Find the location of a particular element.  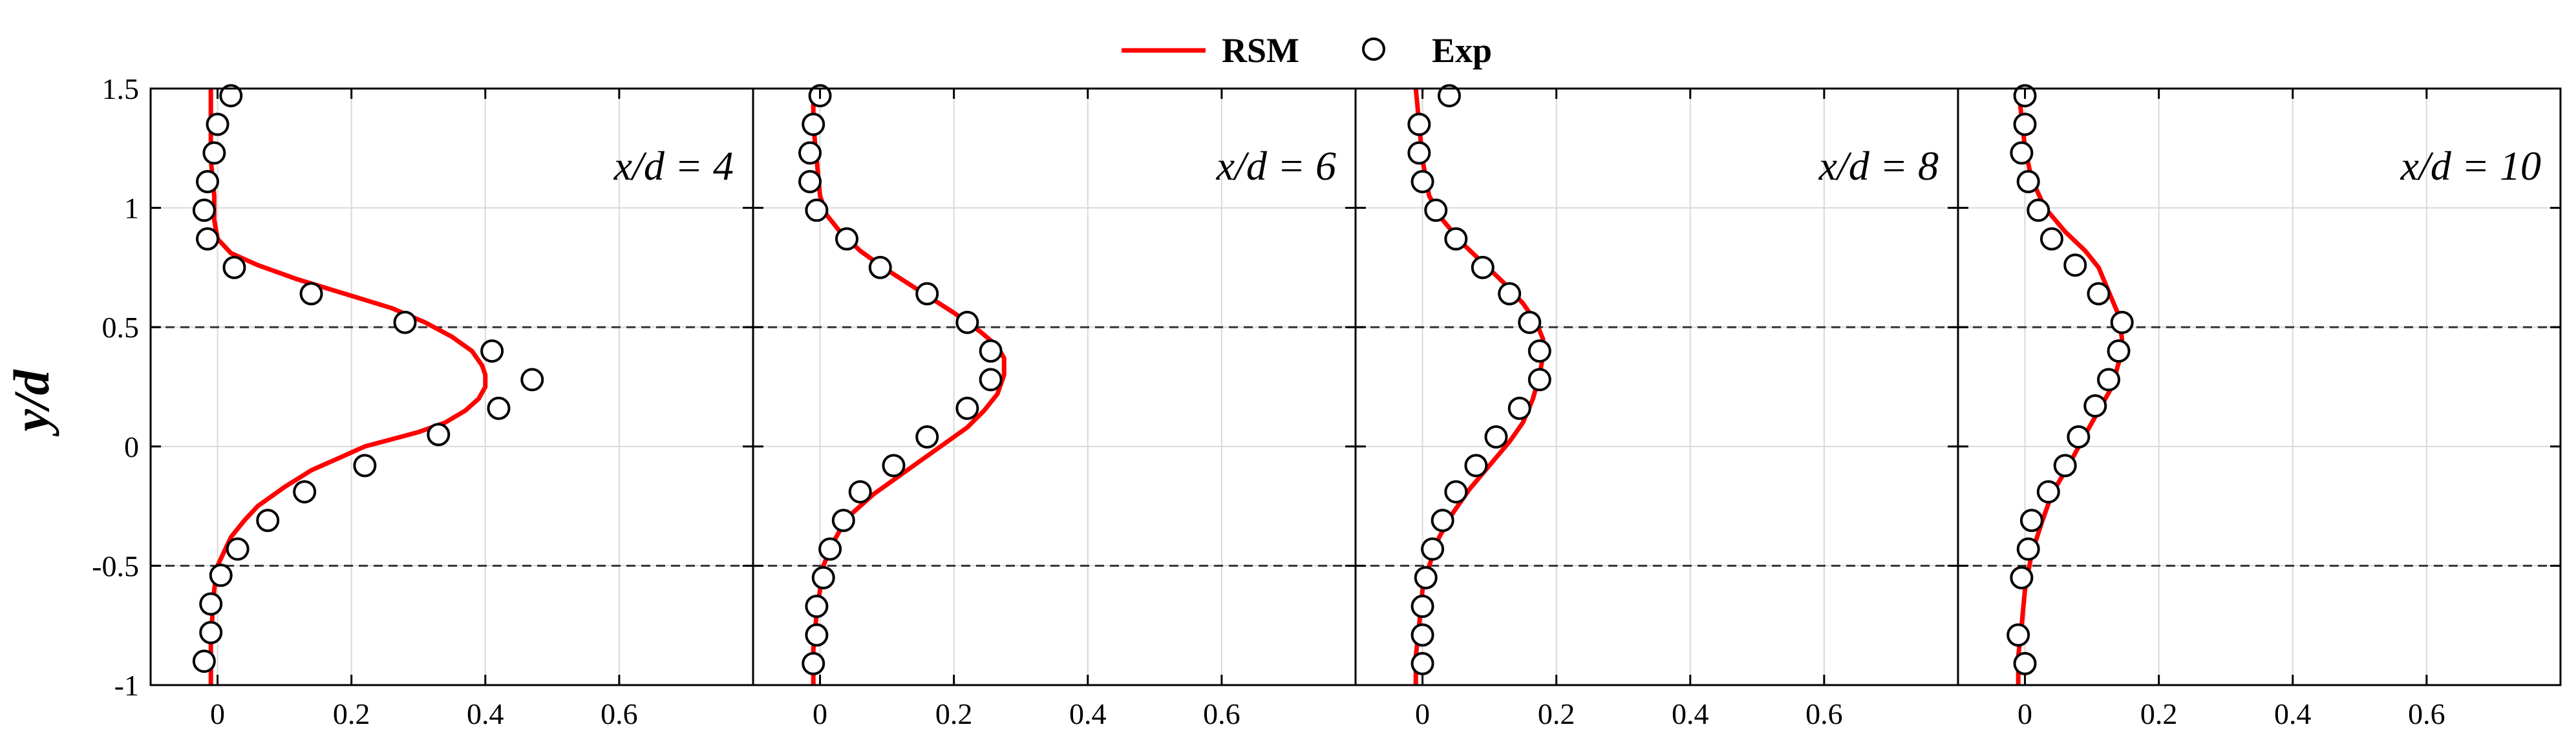

y-tick-label: 1 is located at coordinates (131, 208).